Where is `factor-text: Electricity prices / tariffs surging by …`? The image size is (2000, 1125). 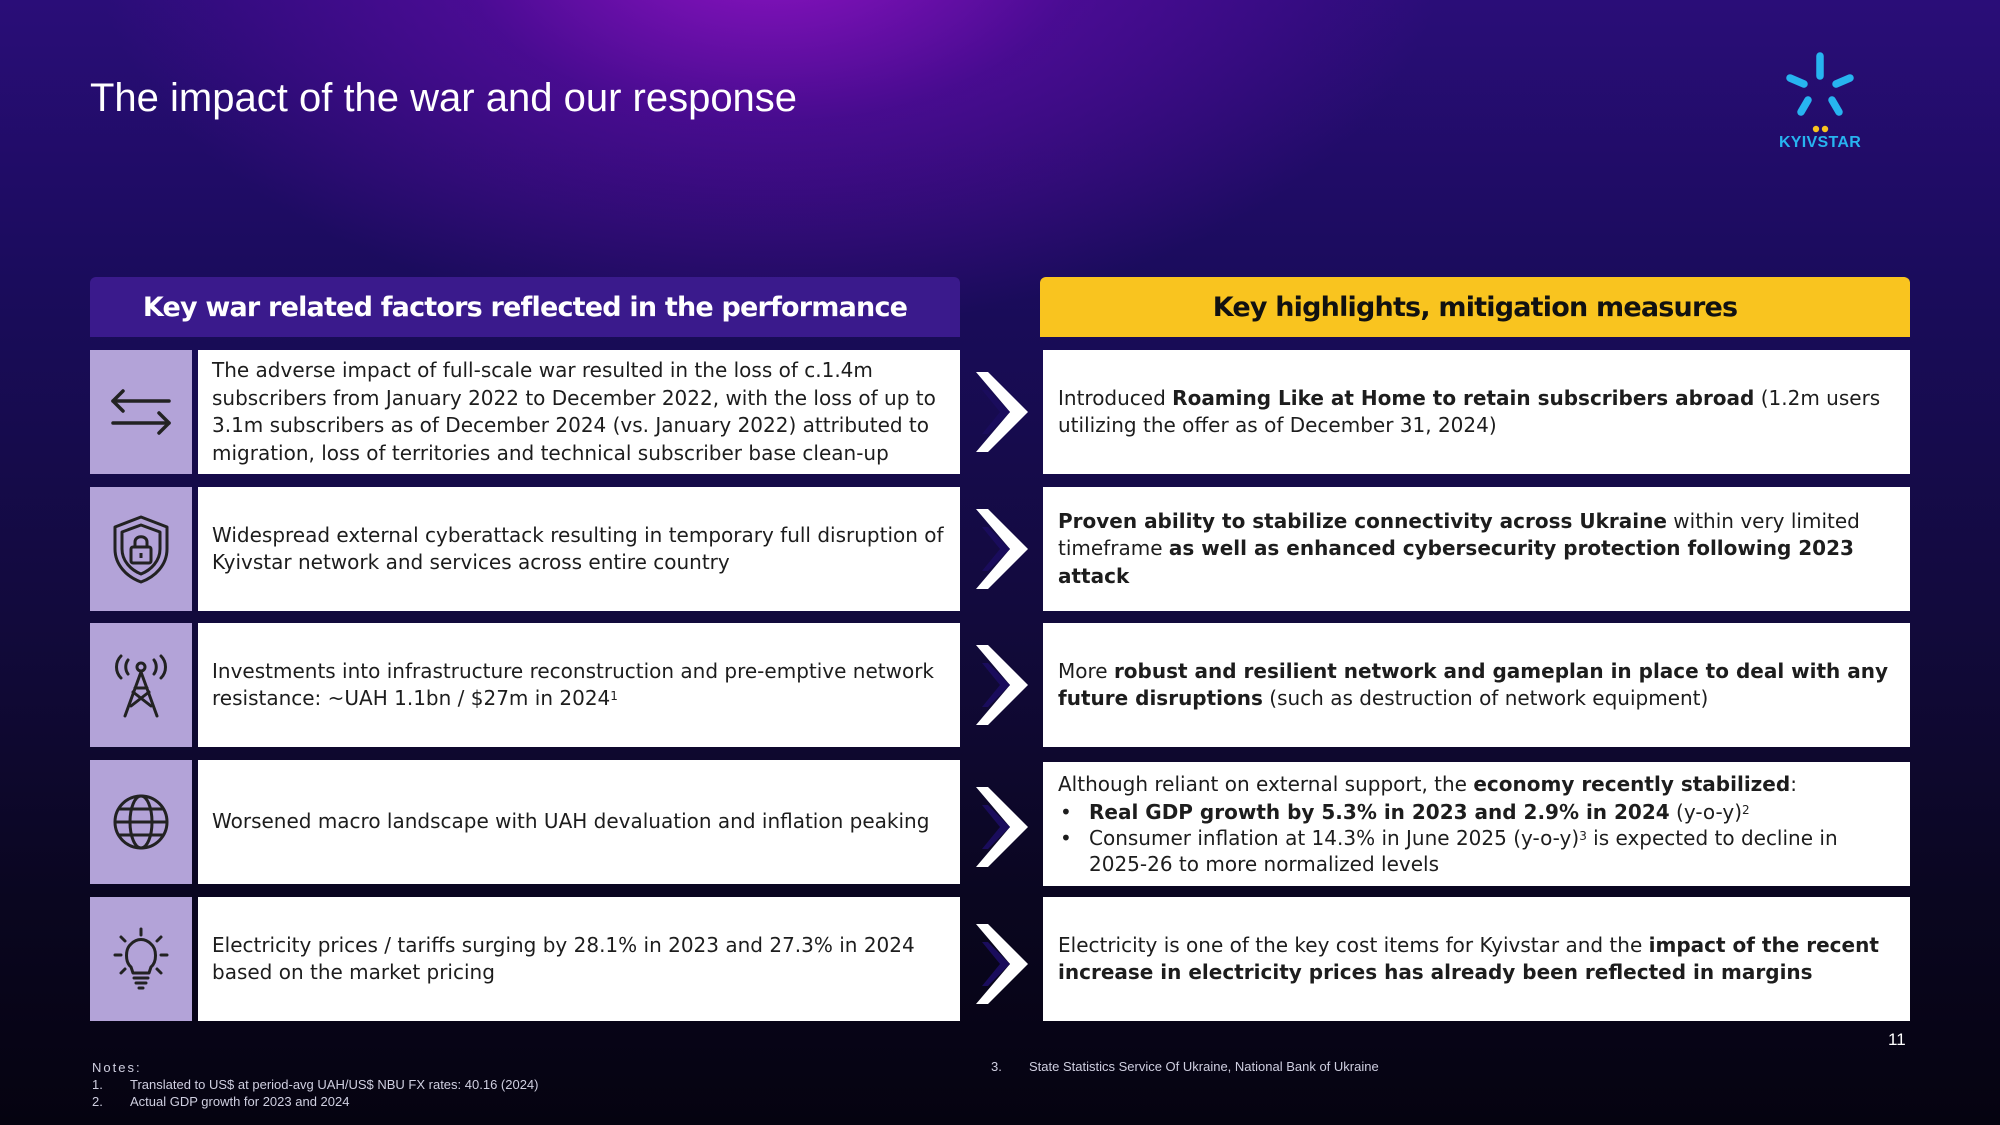 factor-text: Electricity prices / tariffs surging by … is located at coordinates (579, 959).